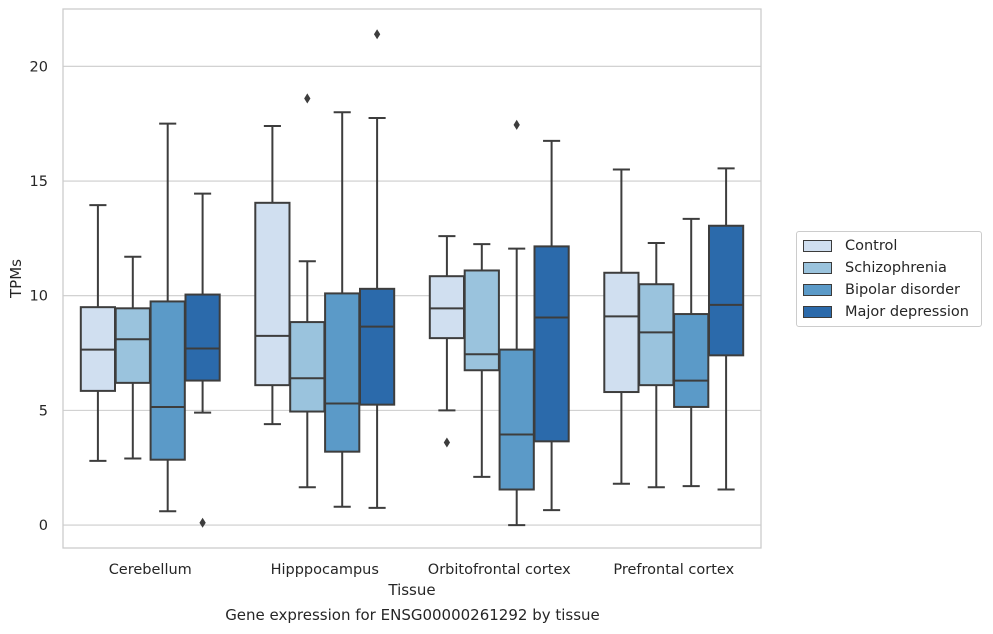 This screenshot has width=993, height=634. Describe the element at coordinates (39, 67) in the screenshot. I see `y-tick-label: 20` at that location.